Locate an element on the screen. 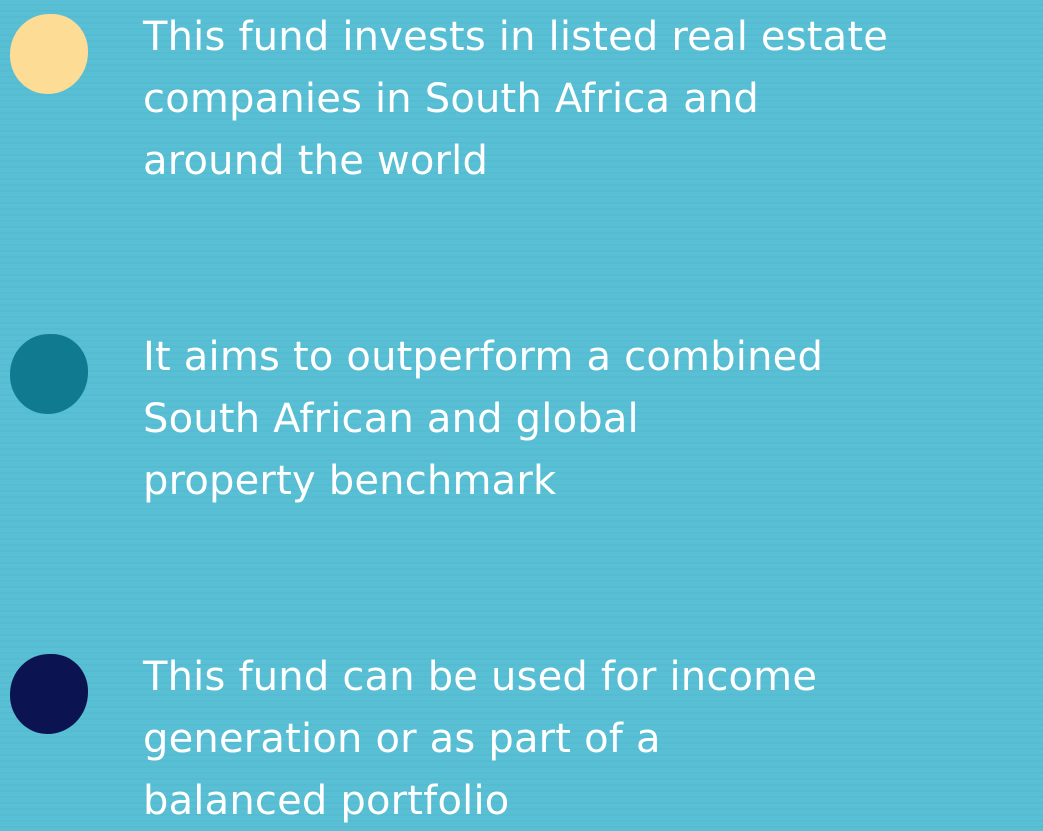 This screenshot has height=831, width=1043. text-line: property benchmark is located at coordinates (350, 481).